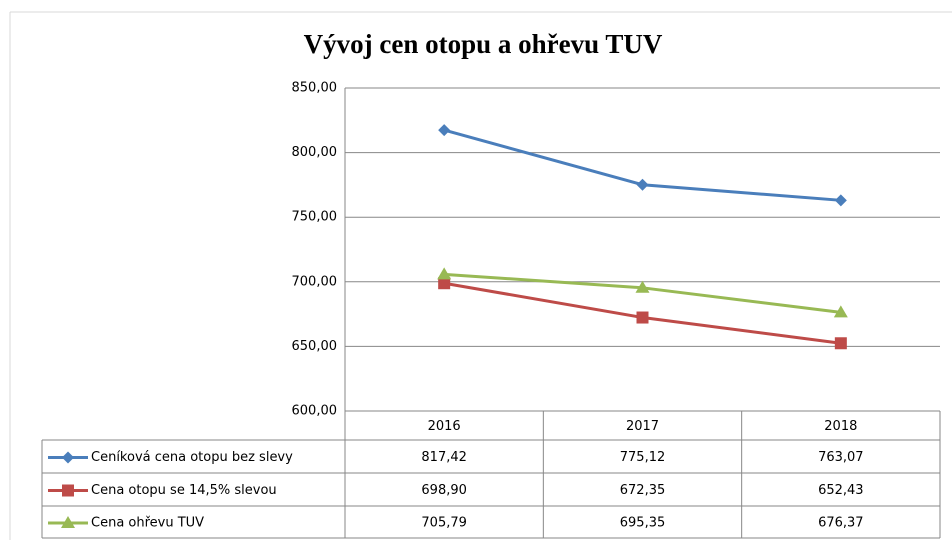 The height and width of the screenshot is (540, 952). I want to click on table-cell: 698,90, so click(444, 490).